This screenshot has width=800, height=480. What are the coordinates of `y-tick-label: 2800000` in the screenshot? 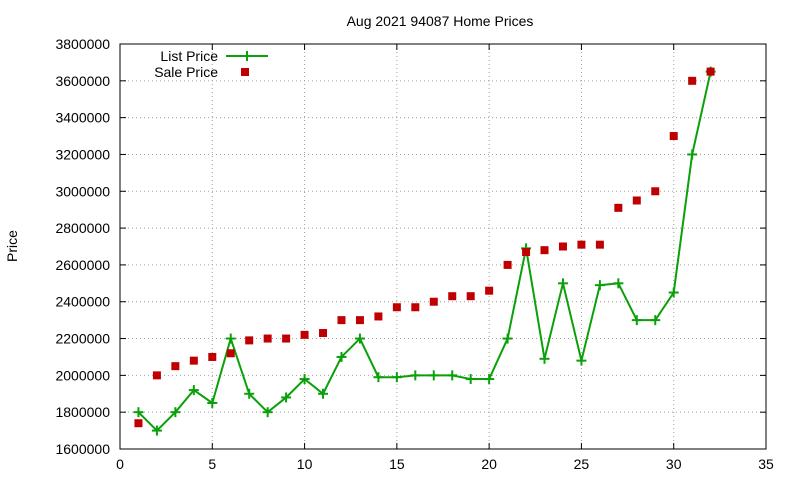 It's located at (82, 228).